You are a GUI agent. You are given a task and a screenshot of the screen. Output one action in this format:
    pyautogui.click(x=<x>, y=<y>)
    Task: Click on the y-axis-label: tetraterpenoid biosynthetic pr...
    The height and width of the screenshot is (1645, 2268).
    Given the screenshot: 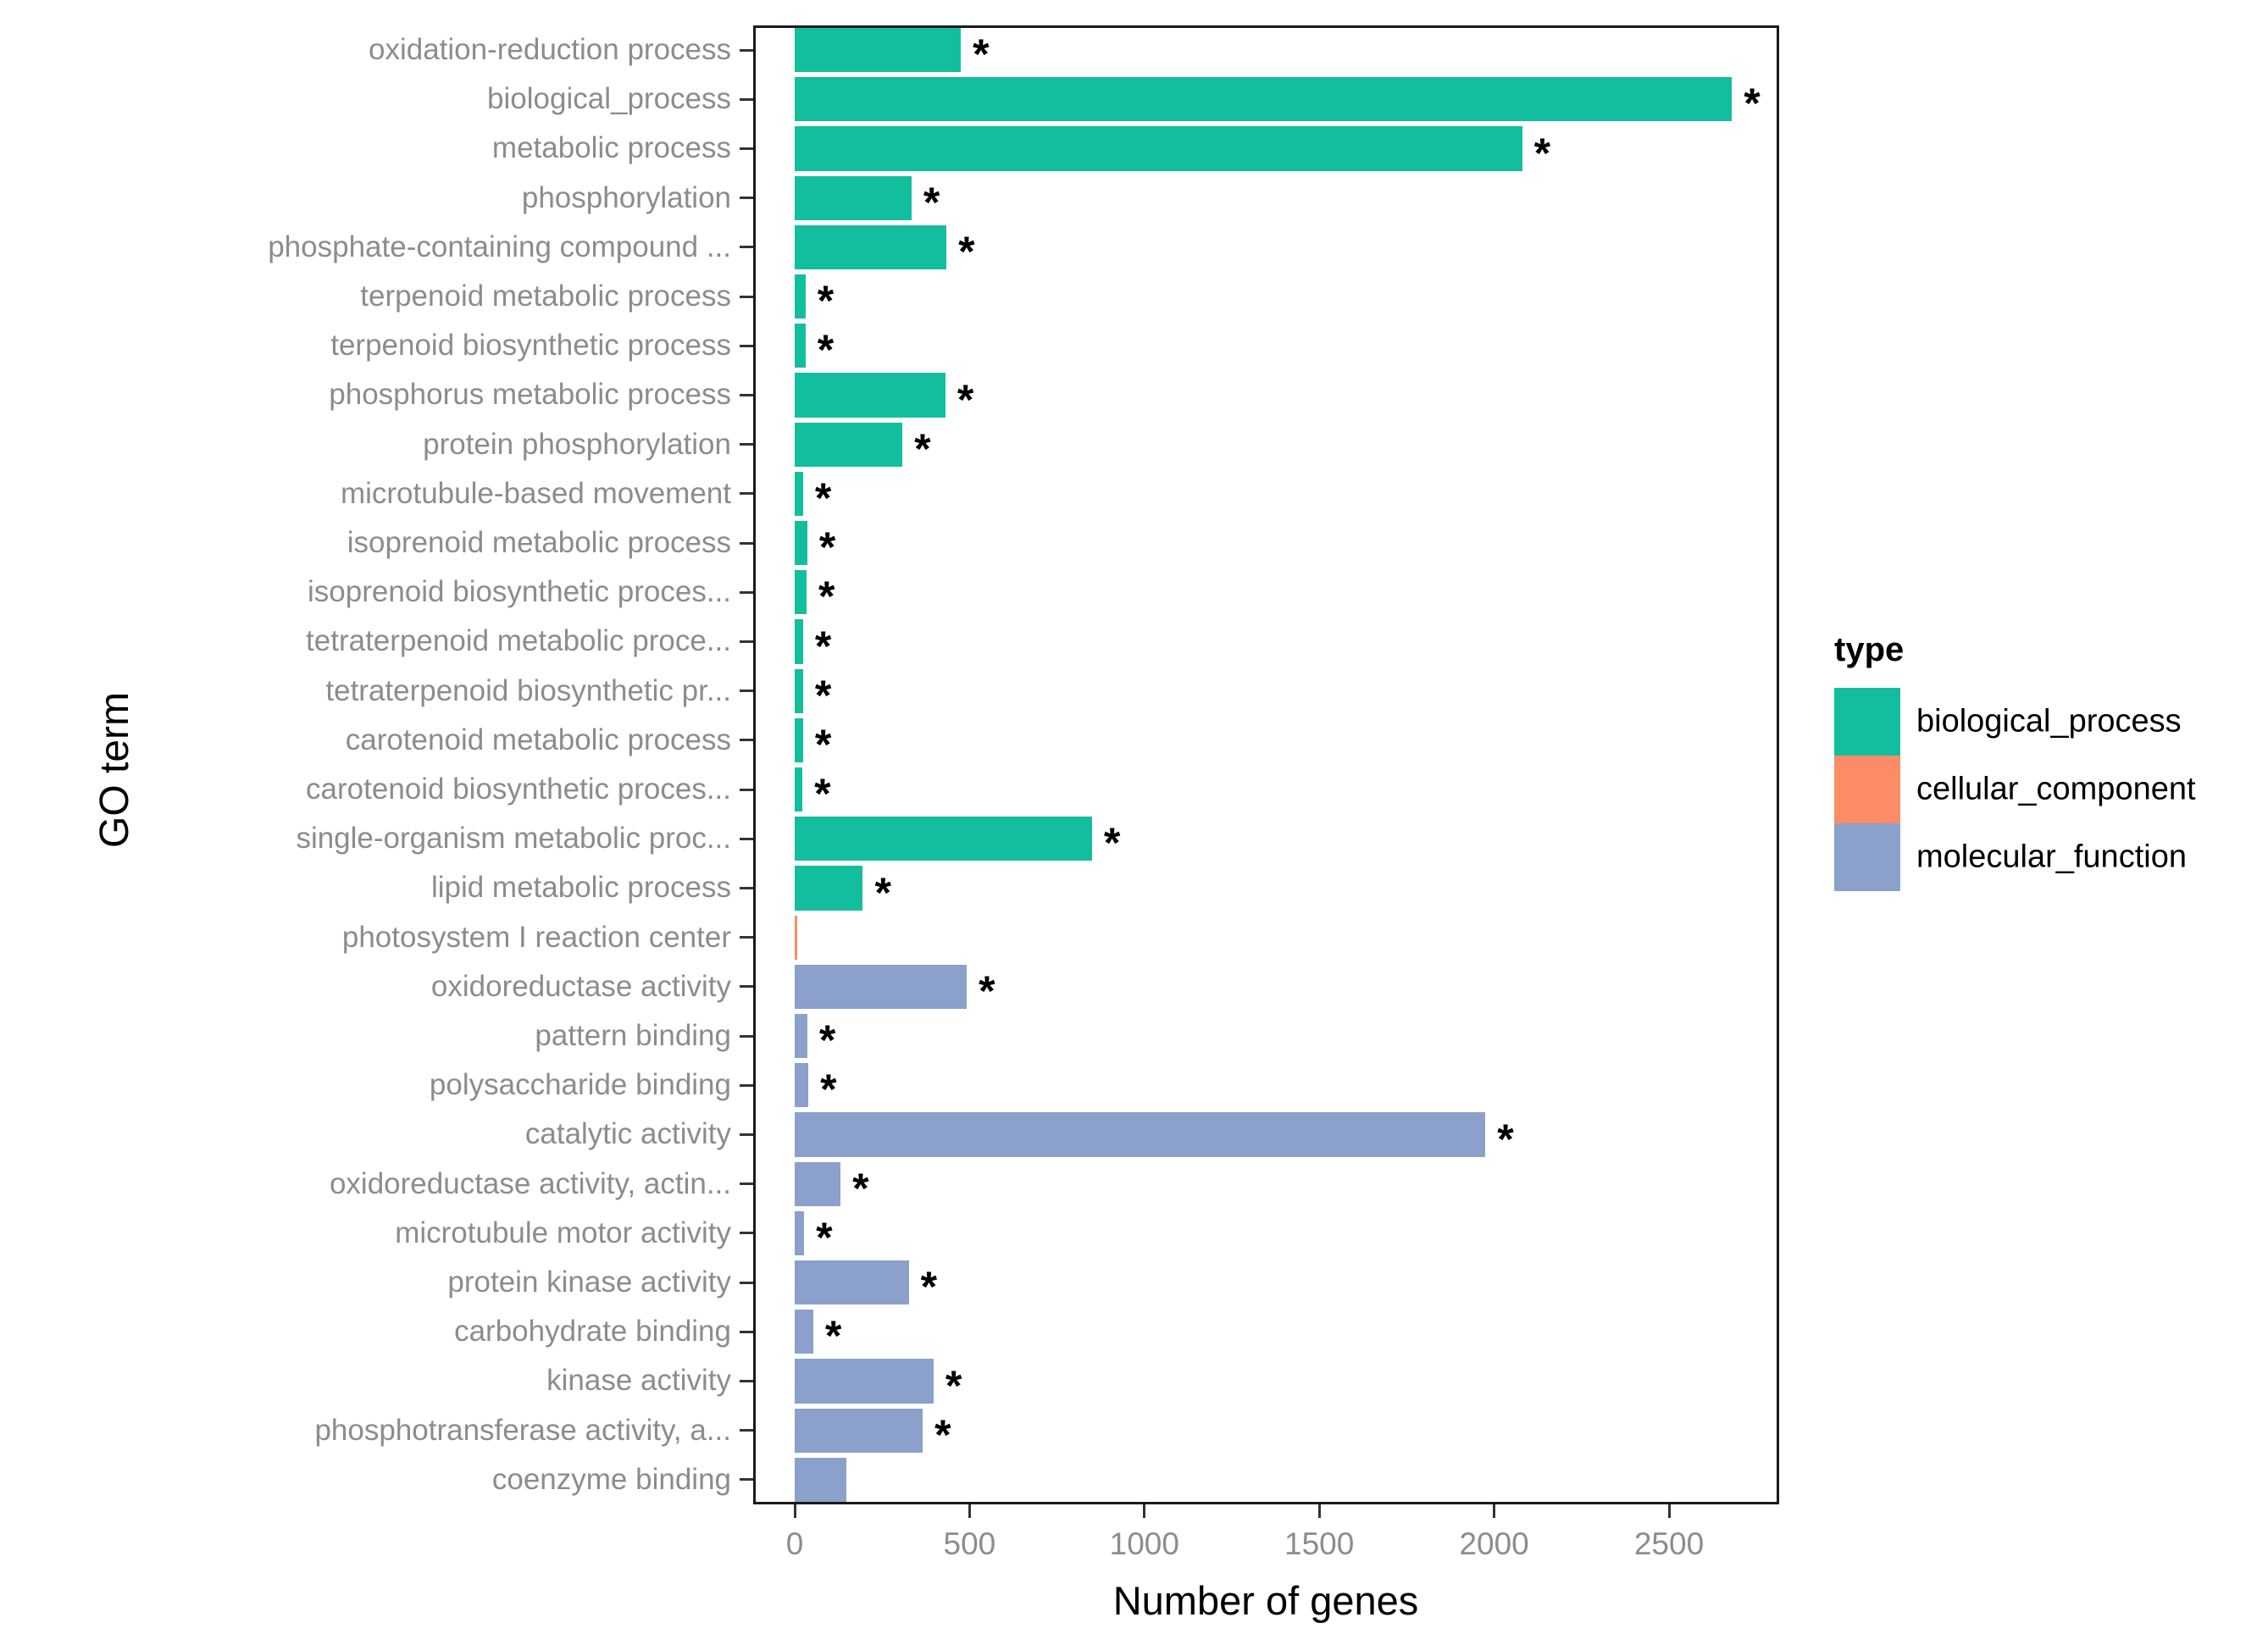 What is the action you would take?
    pyautogui.click(x=528, y=690)
    